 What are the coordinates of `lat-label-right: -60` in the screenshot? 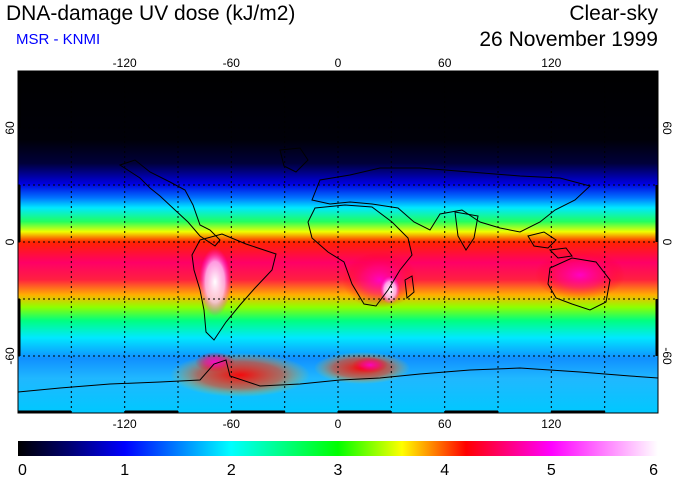 It's located at (667, 356).